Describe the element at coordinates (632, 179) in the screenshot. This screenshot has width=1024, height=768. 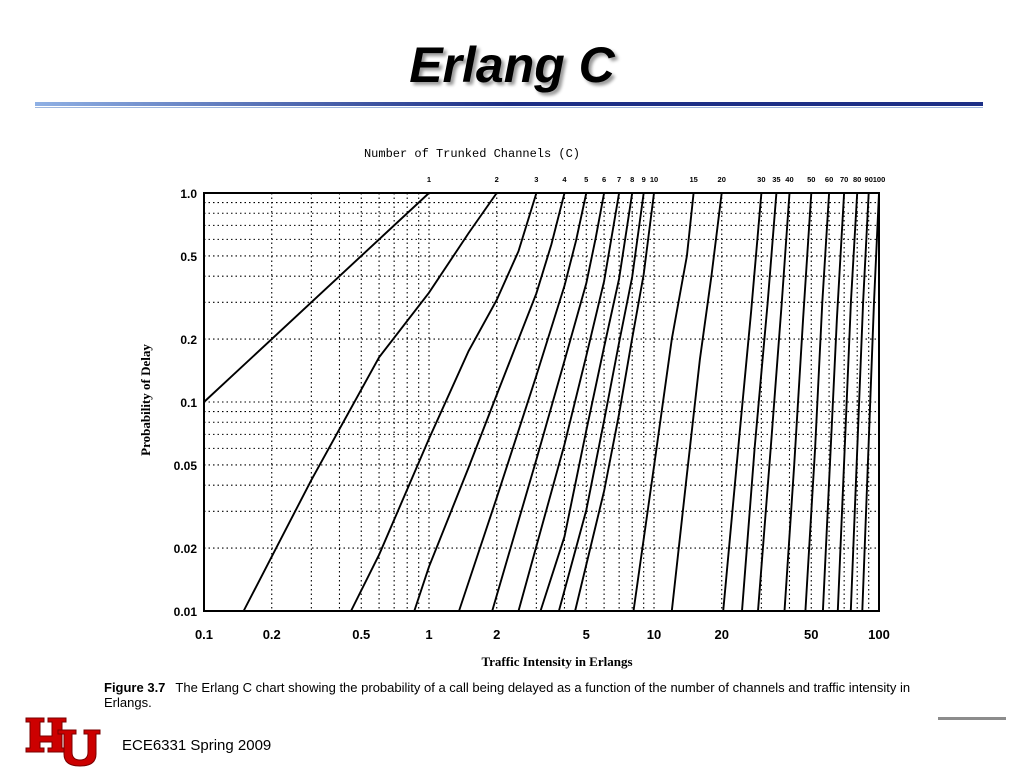
I see `channel-label: 8` at that location.